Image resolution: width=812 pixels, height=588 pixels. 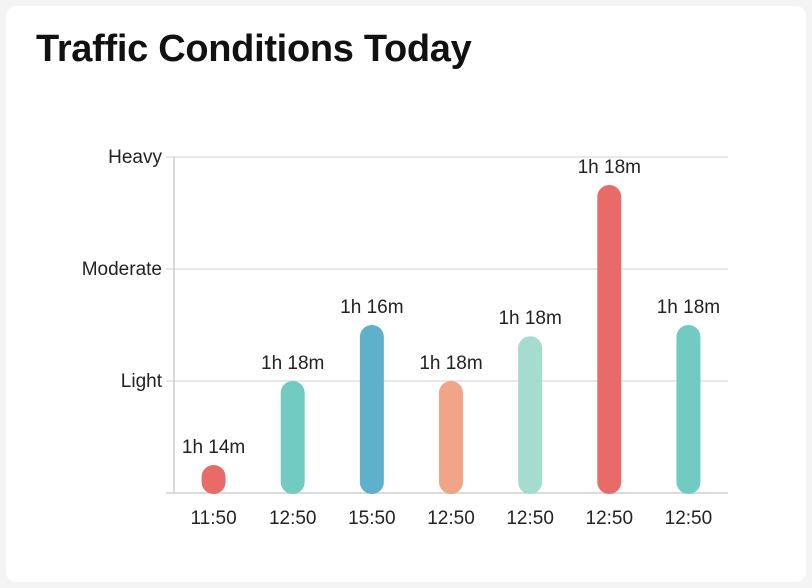 I want to click on x-tick-label-6: 12:50, so click(x=610, y=518).